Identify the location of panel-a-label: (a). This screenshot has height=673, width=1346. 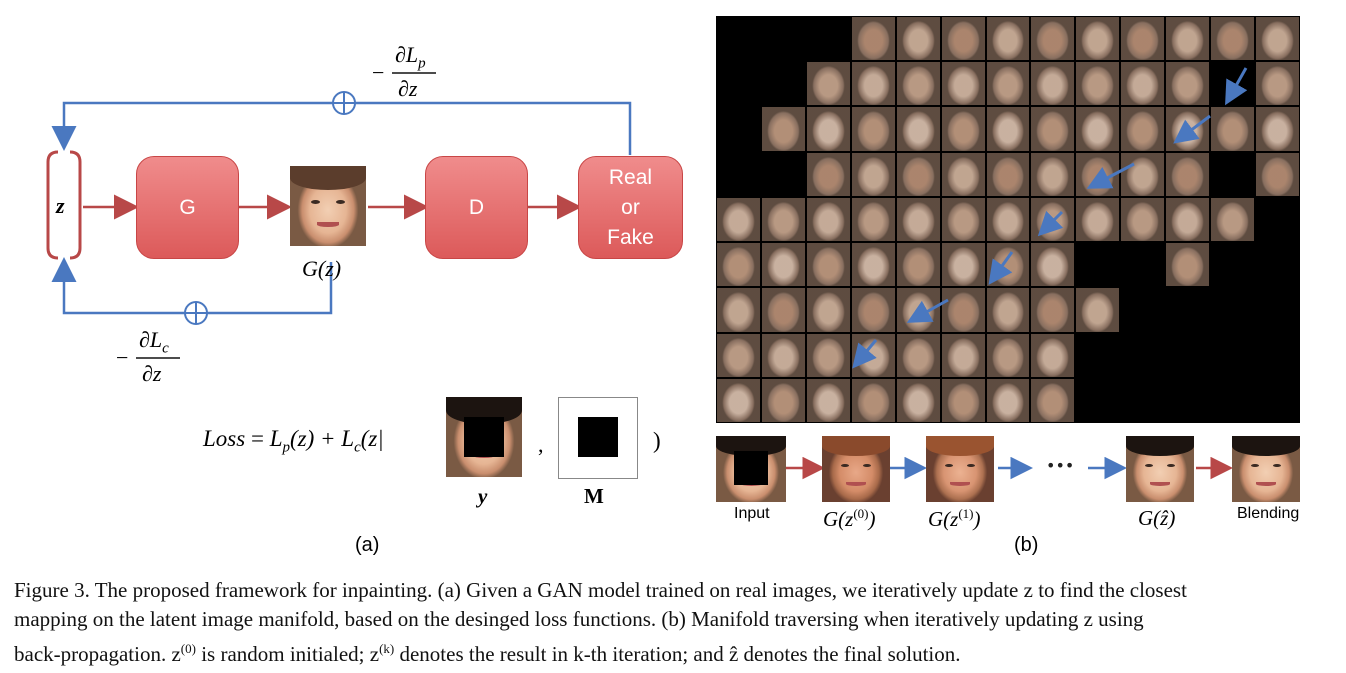
(367, 545).